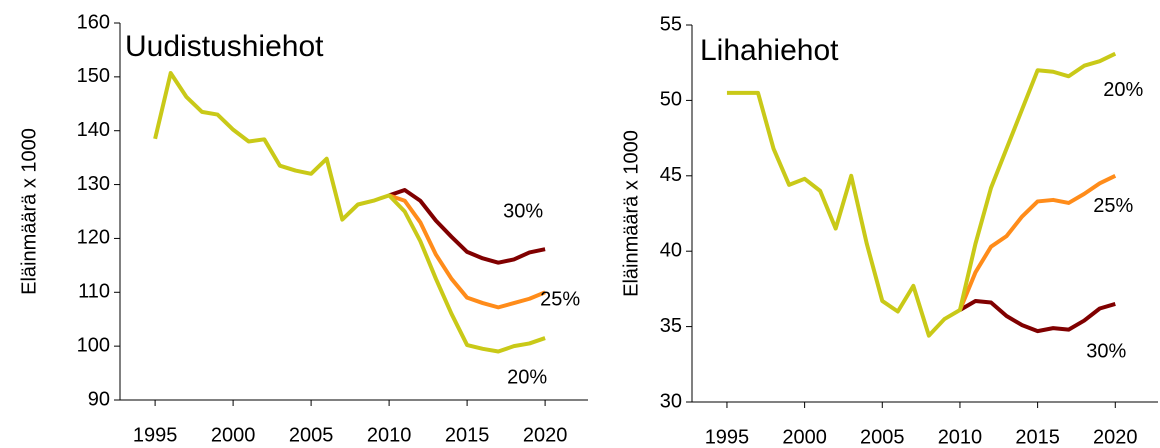 The height and width of the screenshot is (448, 1160). What do you see at coordinates (94, 292) in the screenshot?
I see `y-tick-label: 110` at bounding box center [94, 292].